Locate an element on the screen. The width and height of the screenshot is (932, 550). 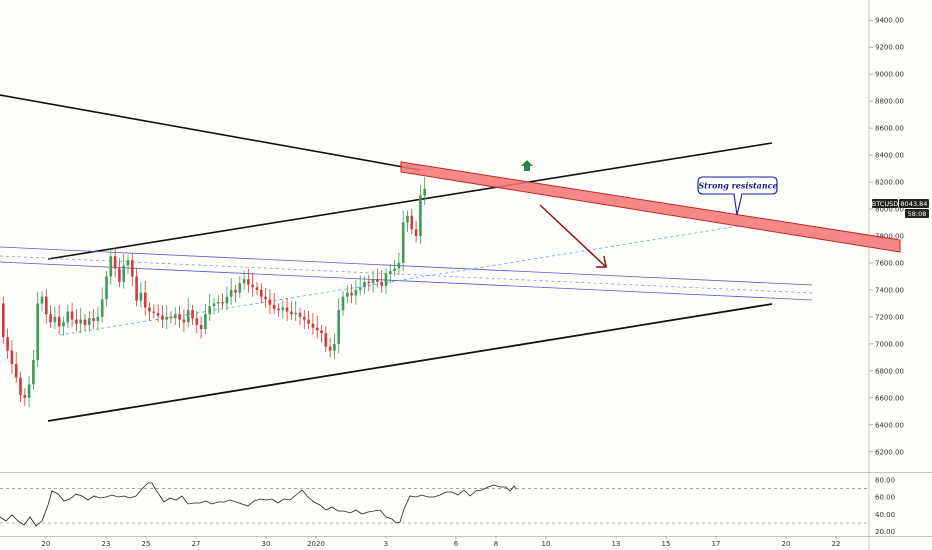
time-tick-label: 15 is located at coordinates (666, 544).